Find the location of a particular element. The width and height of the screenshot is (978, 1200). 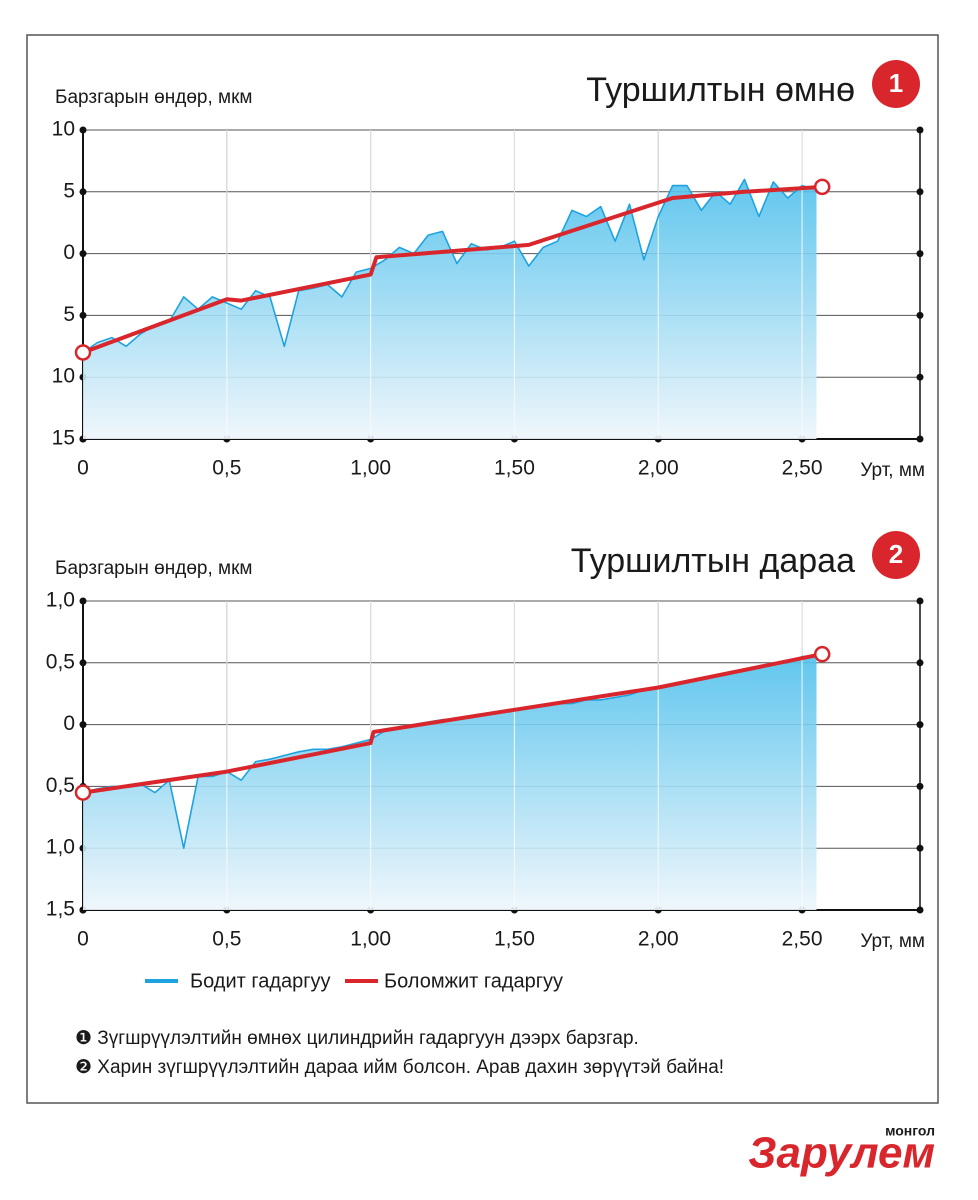

legend-label: Боломжит гадаргуу is located at coordinates (473, 981).